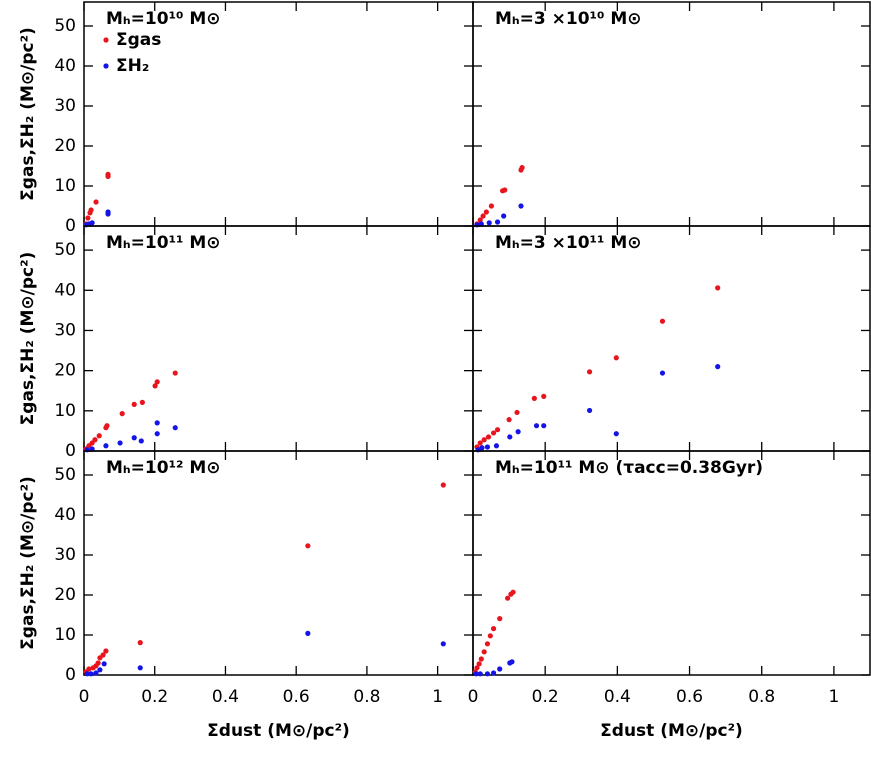  Describe the element at coordinates (568, 19) in the screenshot. I see `panel-title: Mₕ=3 ×10¹⁰ M⊙` at that location.